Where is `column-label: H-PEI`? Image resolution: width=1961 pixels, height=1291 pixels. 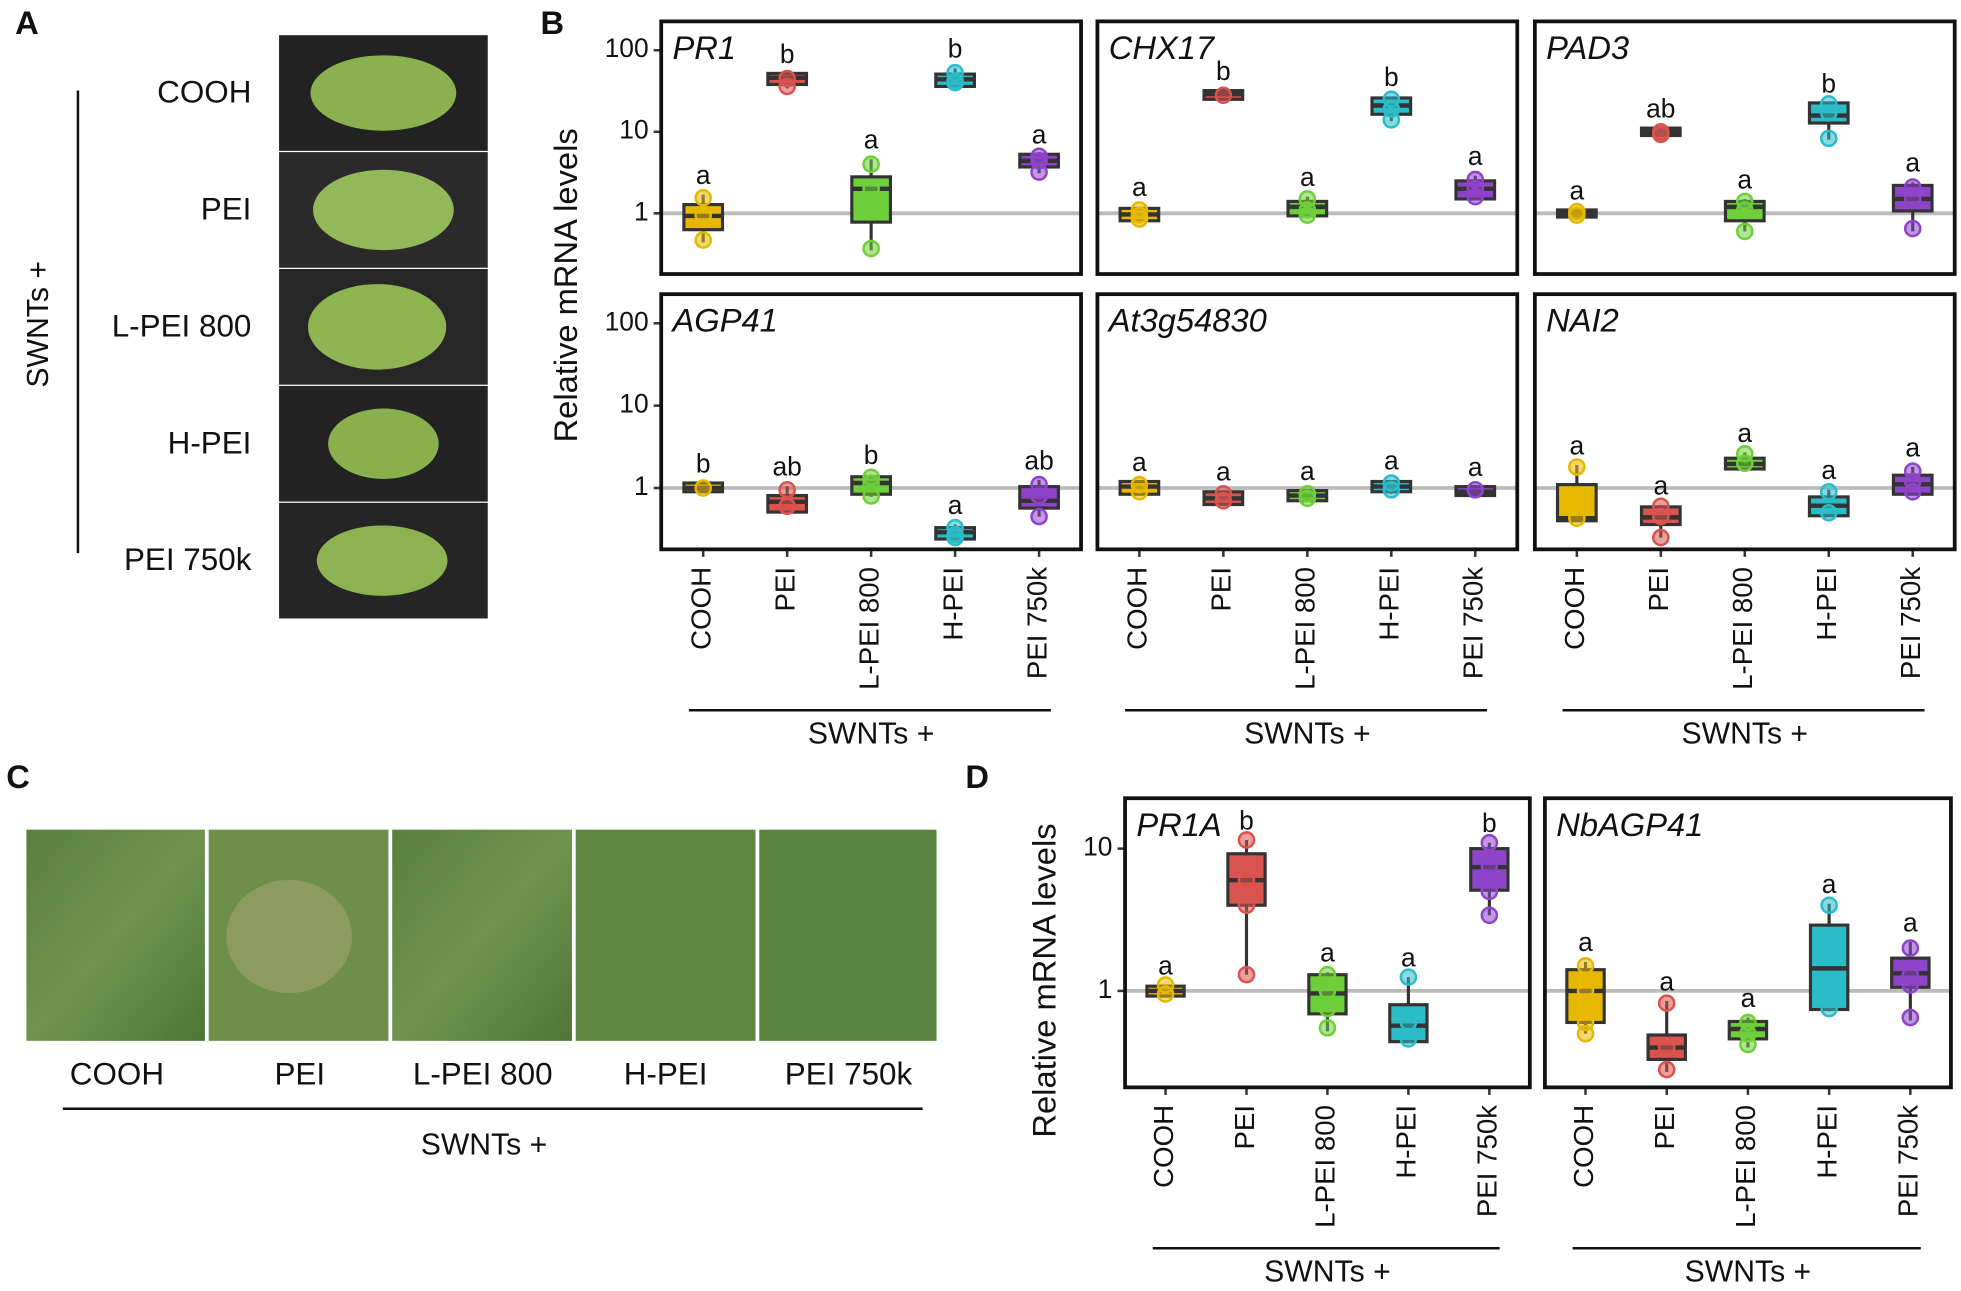
column-label: H-PEI is located at coordinates (666, 1073).